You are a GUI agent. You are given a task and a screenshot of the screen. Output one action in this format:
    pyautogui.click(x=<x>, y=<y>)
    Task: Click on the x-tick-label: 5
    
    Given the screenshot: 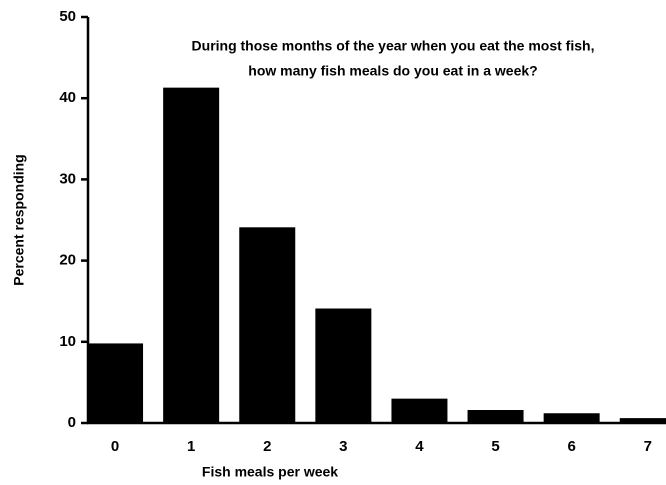 What is the action you would take?
    pyautogui.click(x=495, y=446)
    